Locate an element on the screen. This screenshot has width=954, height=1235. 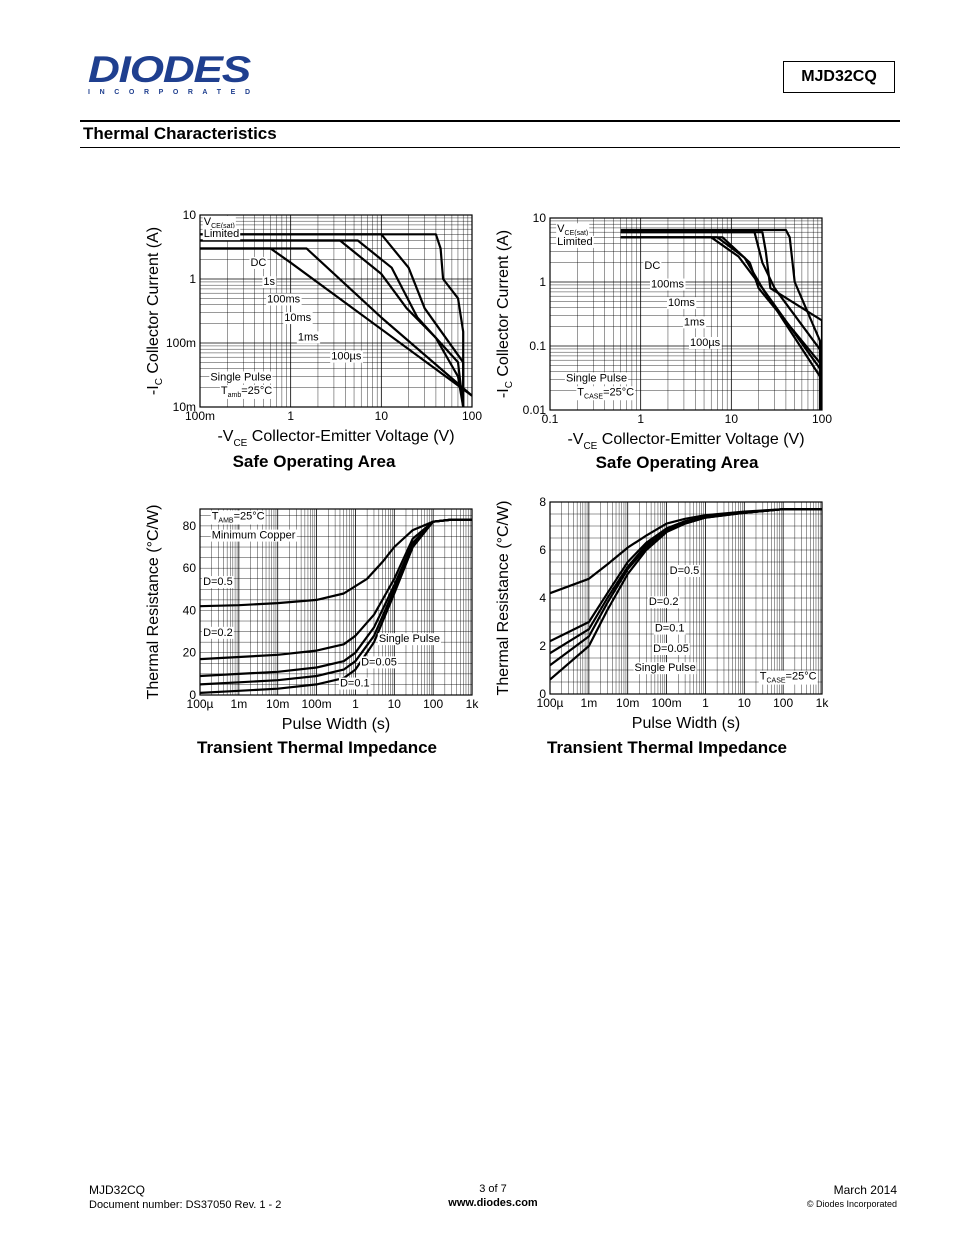
annotation-100-s: 100µs is located at coordinates (346, 357).